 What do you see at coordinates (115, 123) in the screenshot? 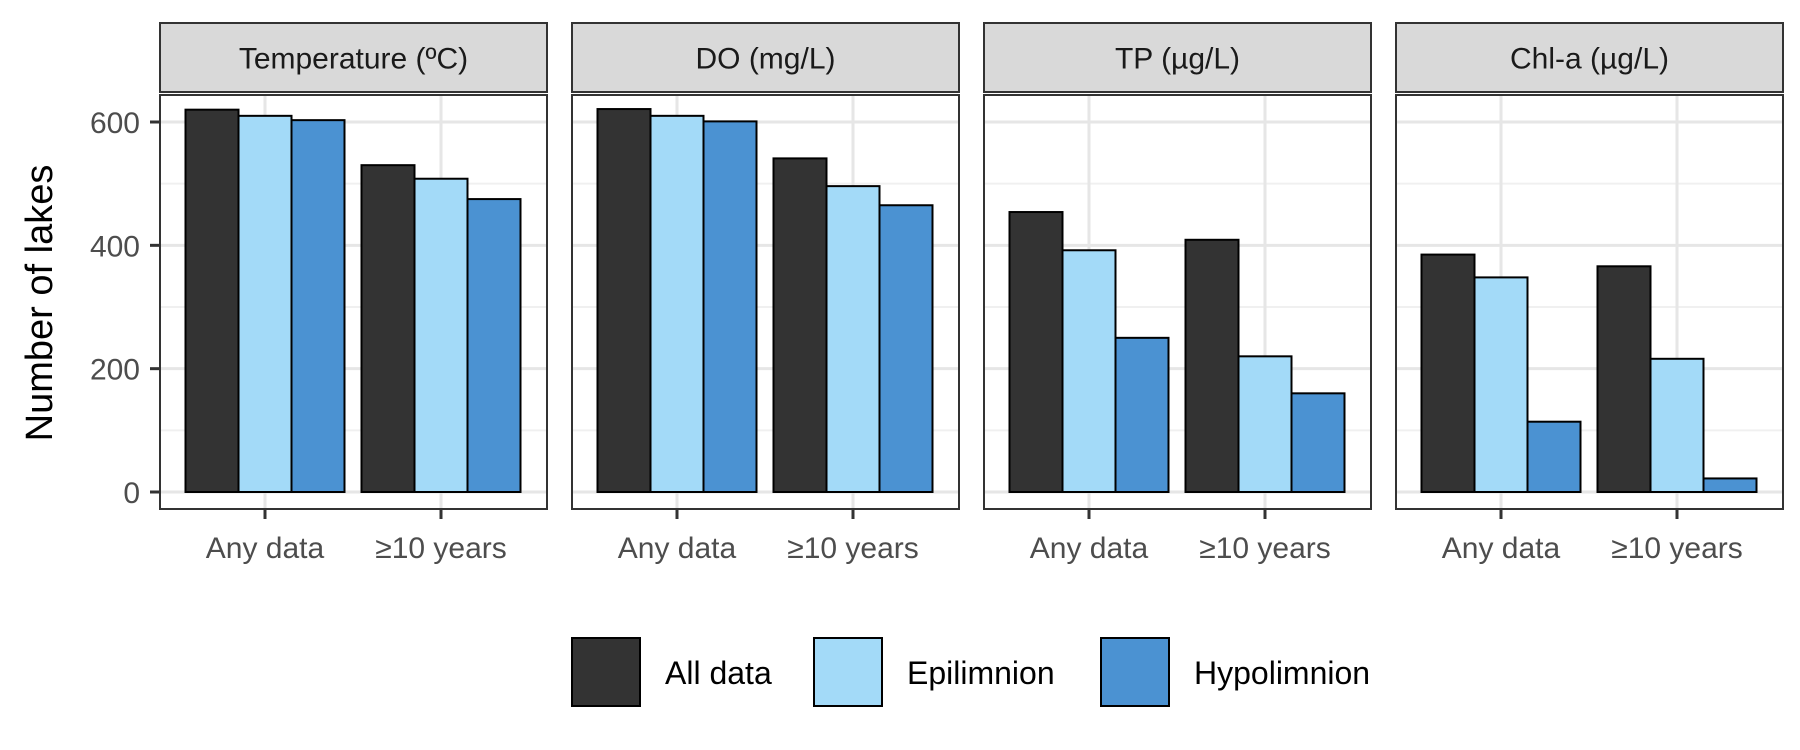
I see `y-tick-label: 600` at bounding box center [115, 123].